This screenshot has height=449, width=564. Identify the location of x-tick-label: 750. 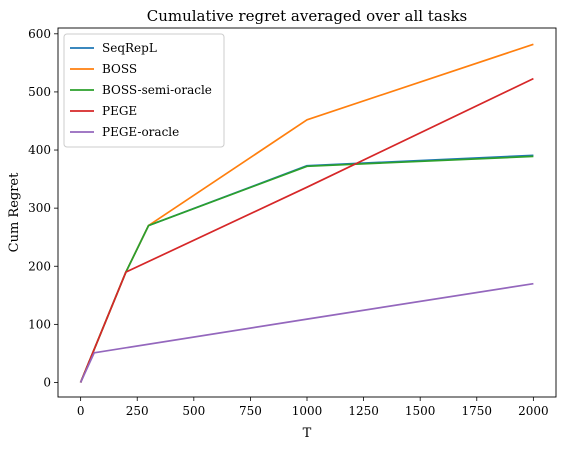
(250, 411).